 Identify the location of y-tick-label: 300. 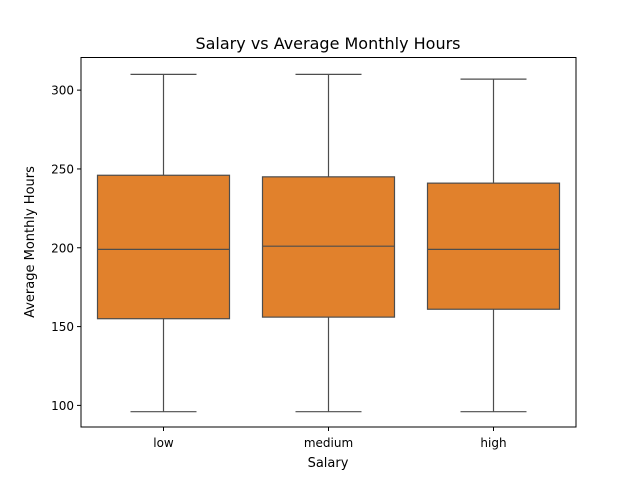
(62, 91).